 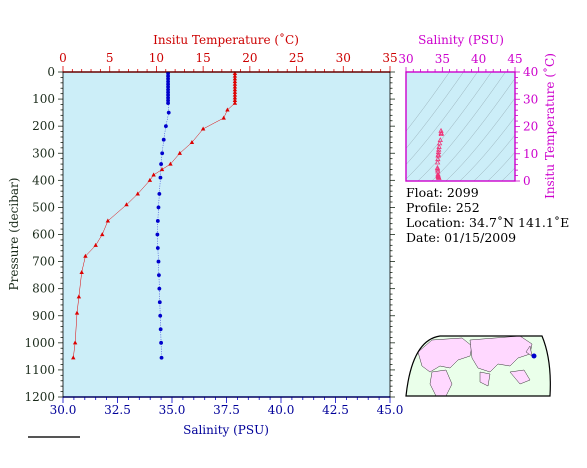 What do you see at coordinates (43, 126) in the screenshot?
I see `pressure-tick-label: 200` at bounding box center [43, 126].